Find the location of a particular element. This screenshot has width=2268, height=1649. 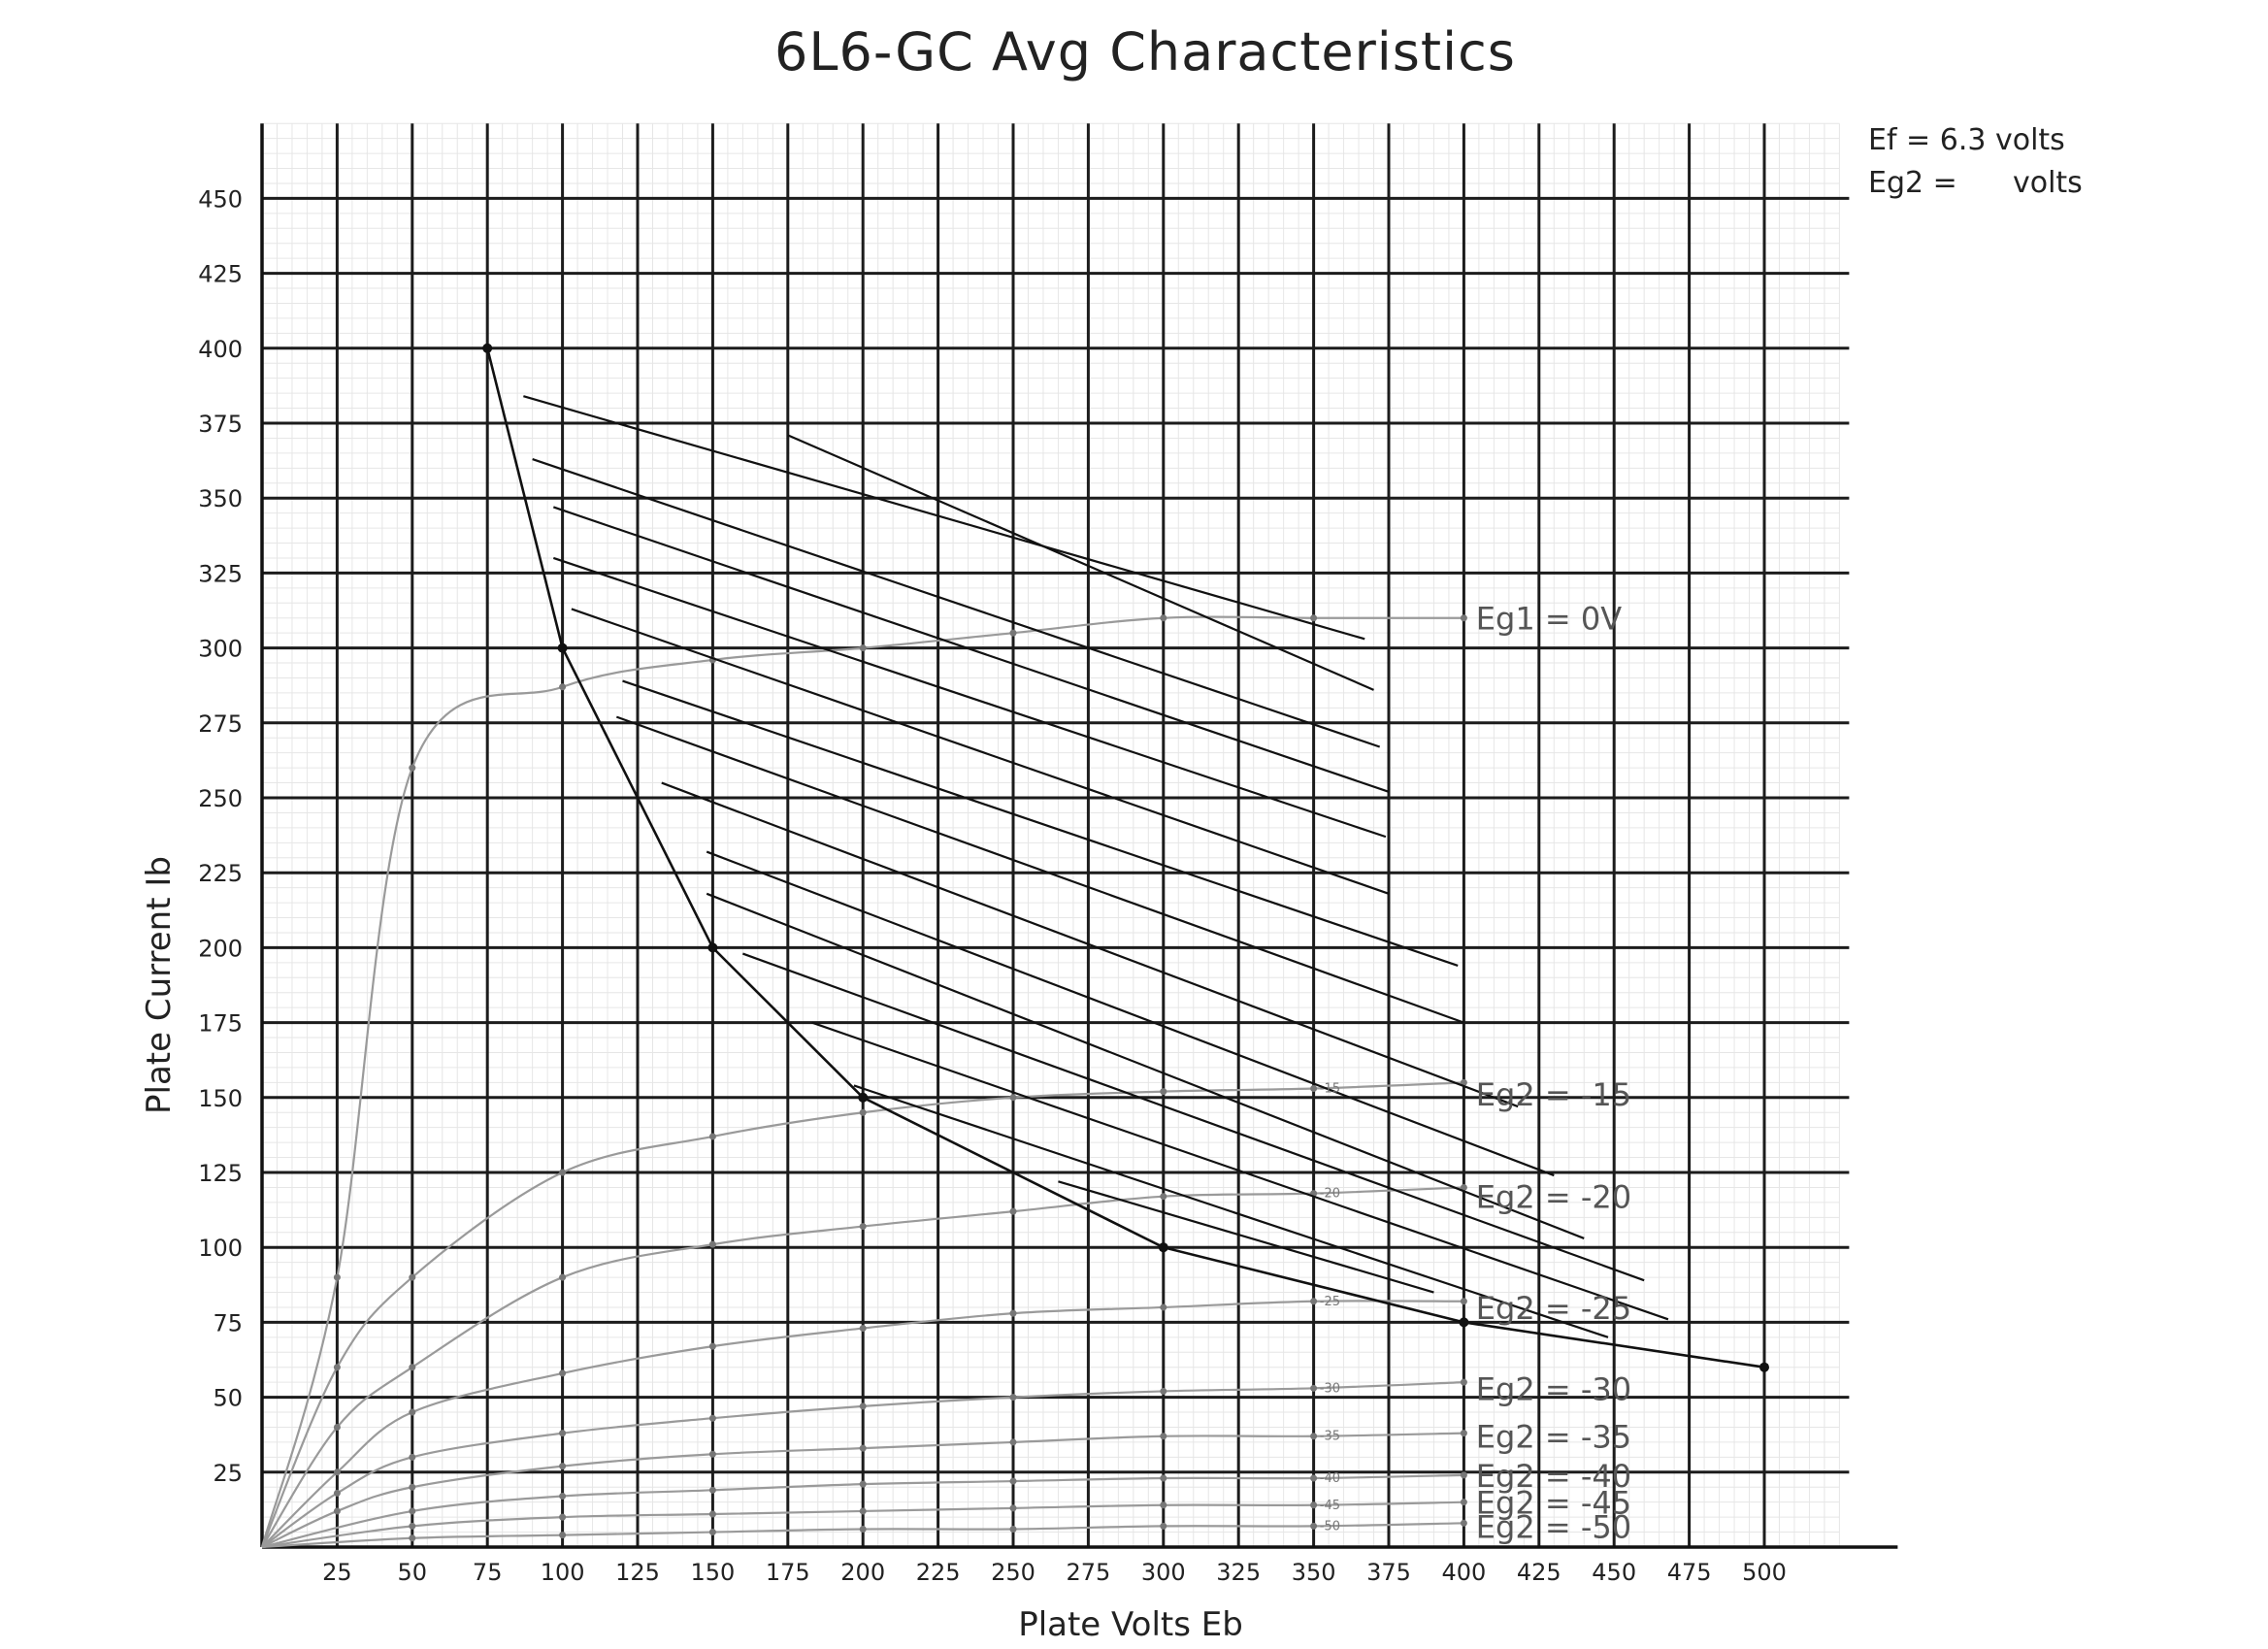

y-tick-label: 50 is located at coordinates (228, 1398).